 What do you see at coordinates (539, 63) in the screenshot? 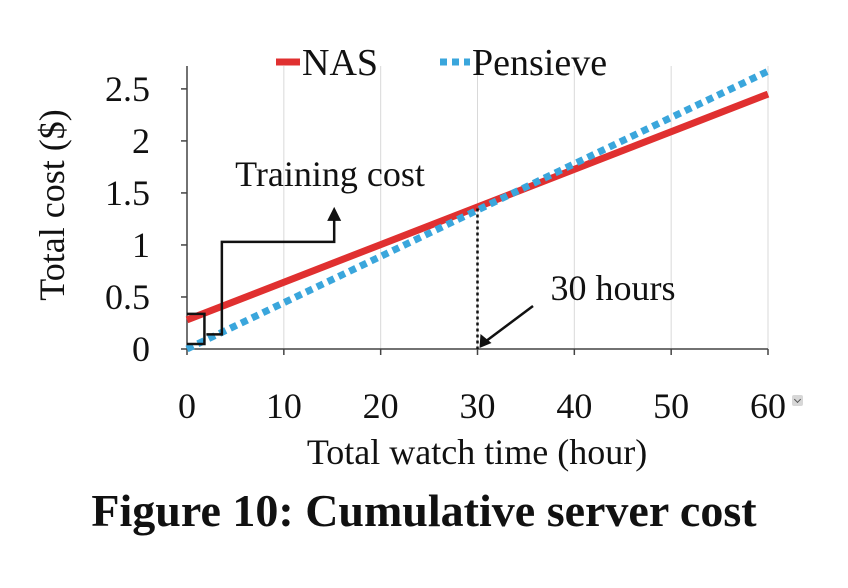
I see `legend-label-pensieve: Pensieve` at bounding box center [539, 63].